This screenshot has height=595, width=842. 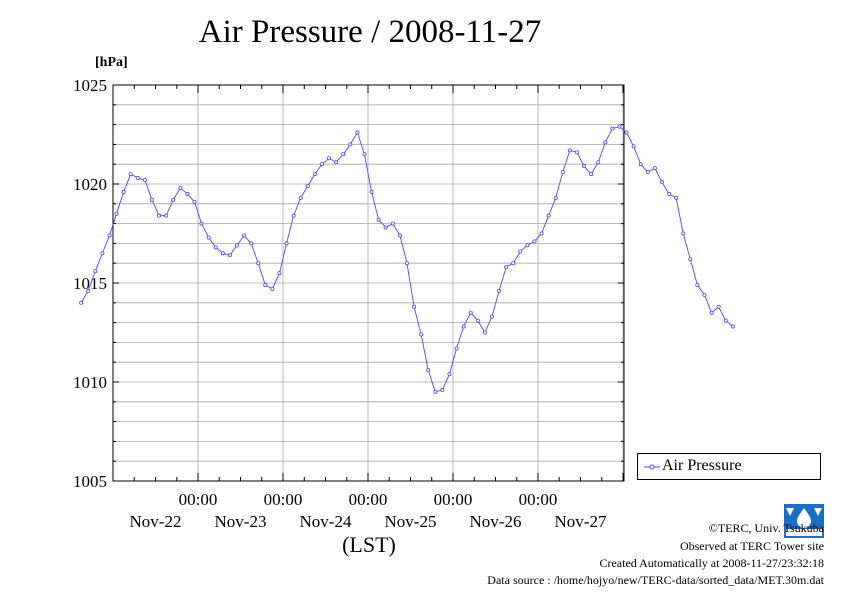 What do you see at coordinates (90, 85) in the screenshot?
I see `y-tick-label: 1025` at bounding box center [90, 85].